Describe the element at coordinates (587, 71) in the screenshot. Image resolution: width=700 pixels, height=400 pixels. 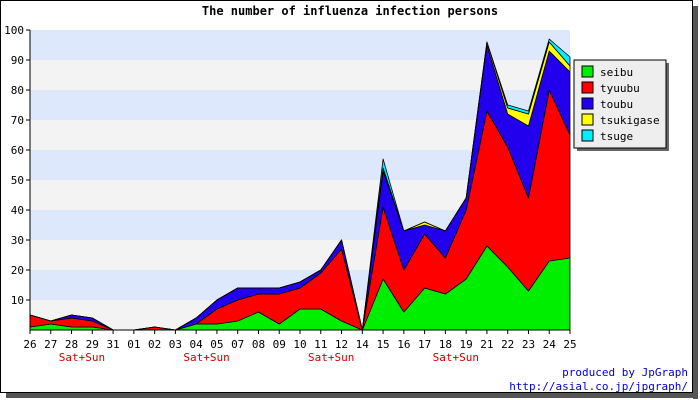
I see `legend-swatch-seibu` at that location.